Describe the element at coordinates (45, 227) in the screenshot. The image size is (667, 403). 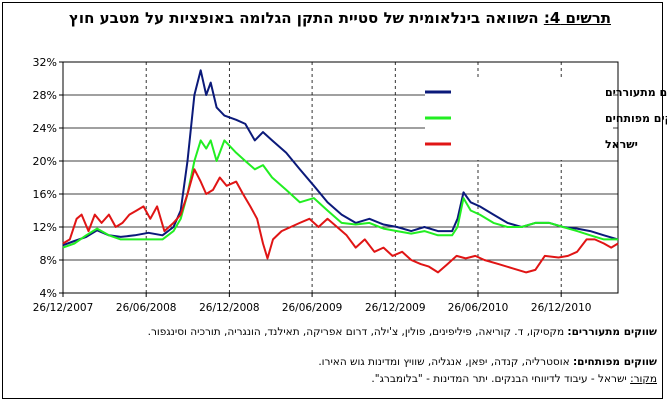
I see `y-tick-label: 12%` at that location.